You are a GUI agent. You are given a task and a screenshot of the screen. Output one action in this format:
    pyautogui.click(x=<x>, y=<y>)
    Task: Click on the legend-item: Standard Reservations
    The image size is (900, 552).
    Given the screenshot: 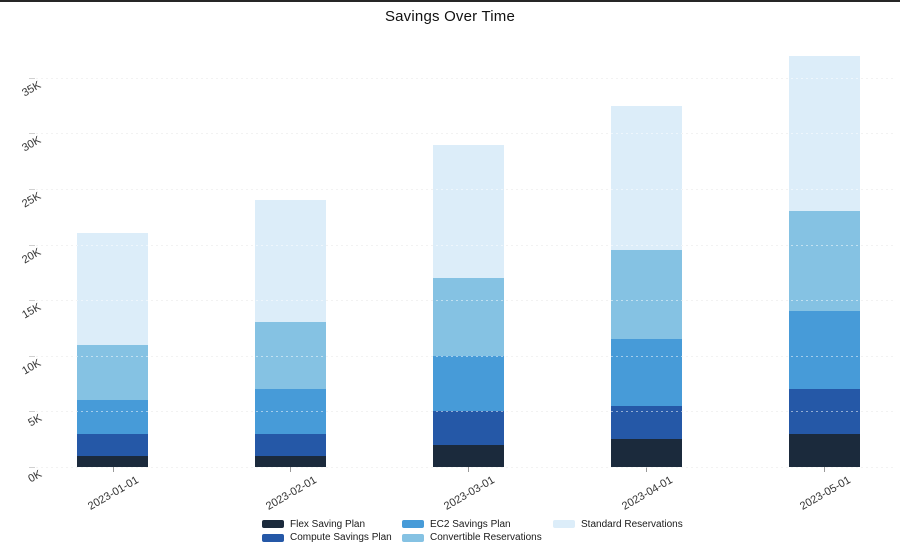 What is the action you would take?
    pyautogui.click(x=618, y=524)
    